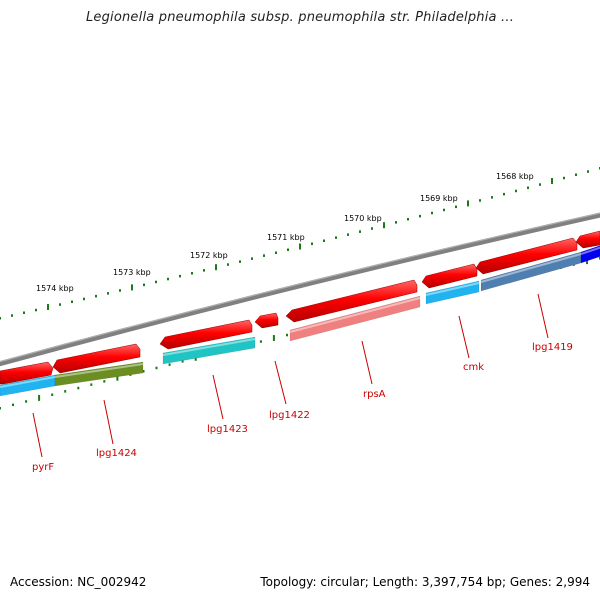 The image size is (600, 600). What do you see at coordinates (132, 272) in the screenshot?
I see `scale-label-1573: 1573 kbp` at bounding box center [132, 272].